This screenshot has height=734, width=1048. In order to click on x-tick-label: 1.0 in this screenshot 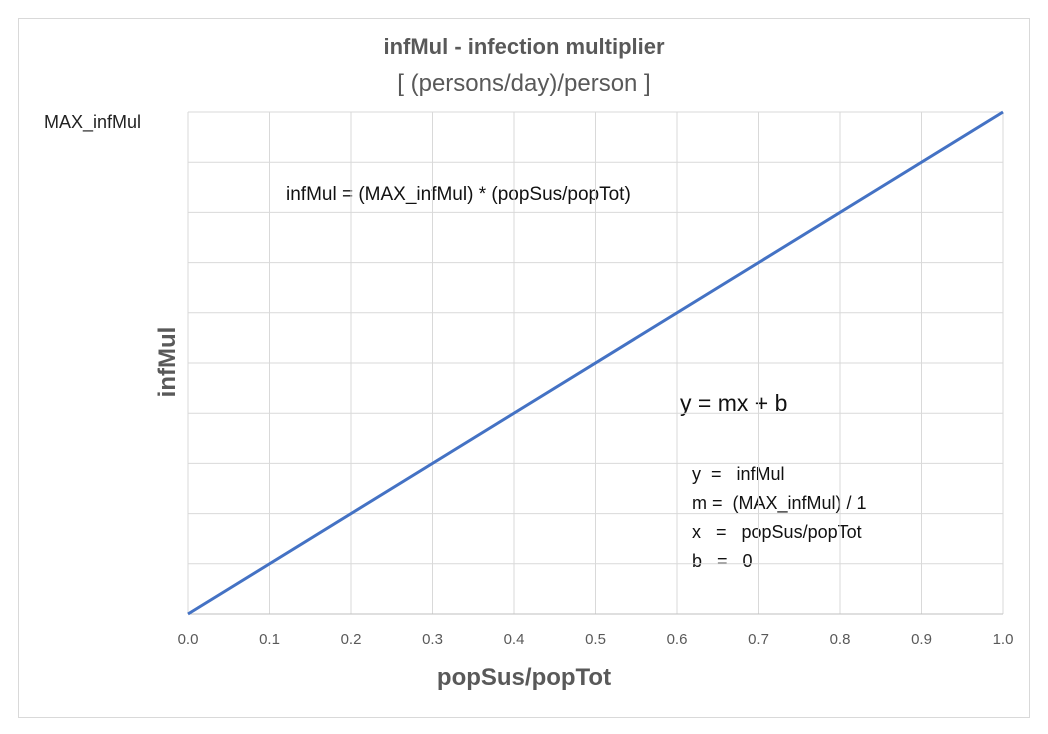, I will do `click(1003, 639)`.